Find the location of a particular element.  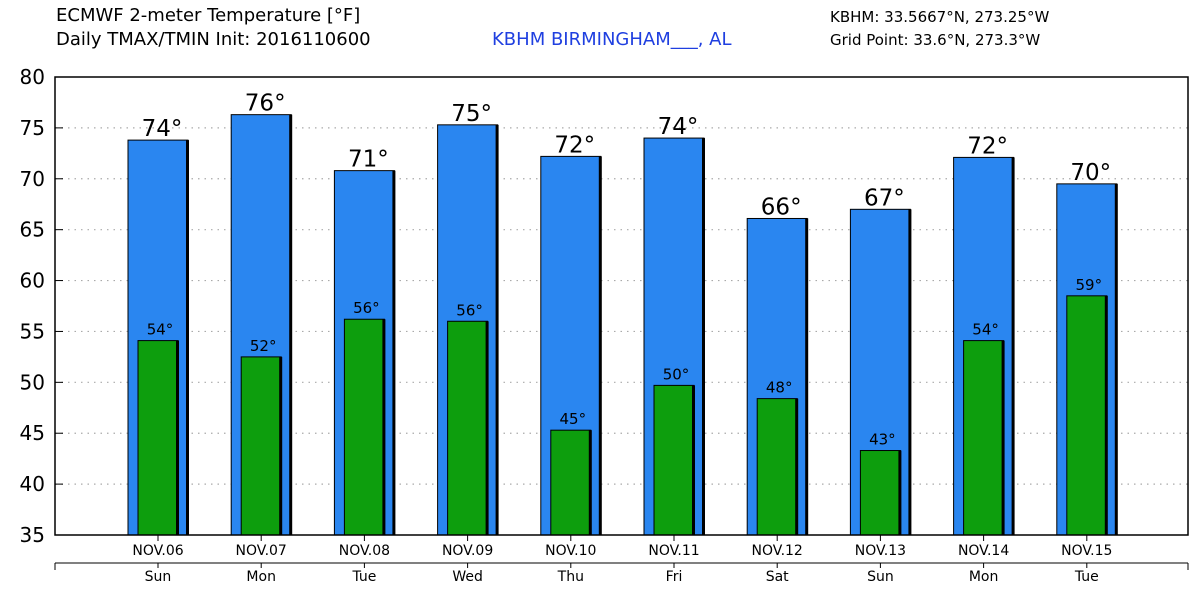

station-coordinates: KBHM: 33.5667°N, 273.25°W is located at coordinates (940, 17).